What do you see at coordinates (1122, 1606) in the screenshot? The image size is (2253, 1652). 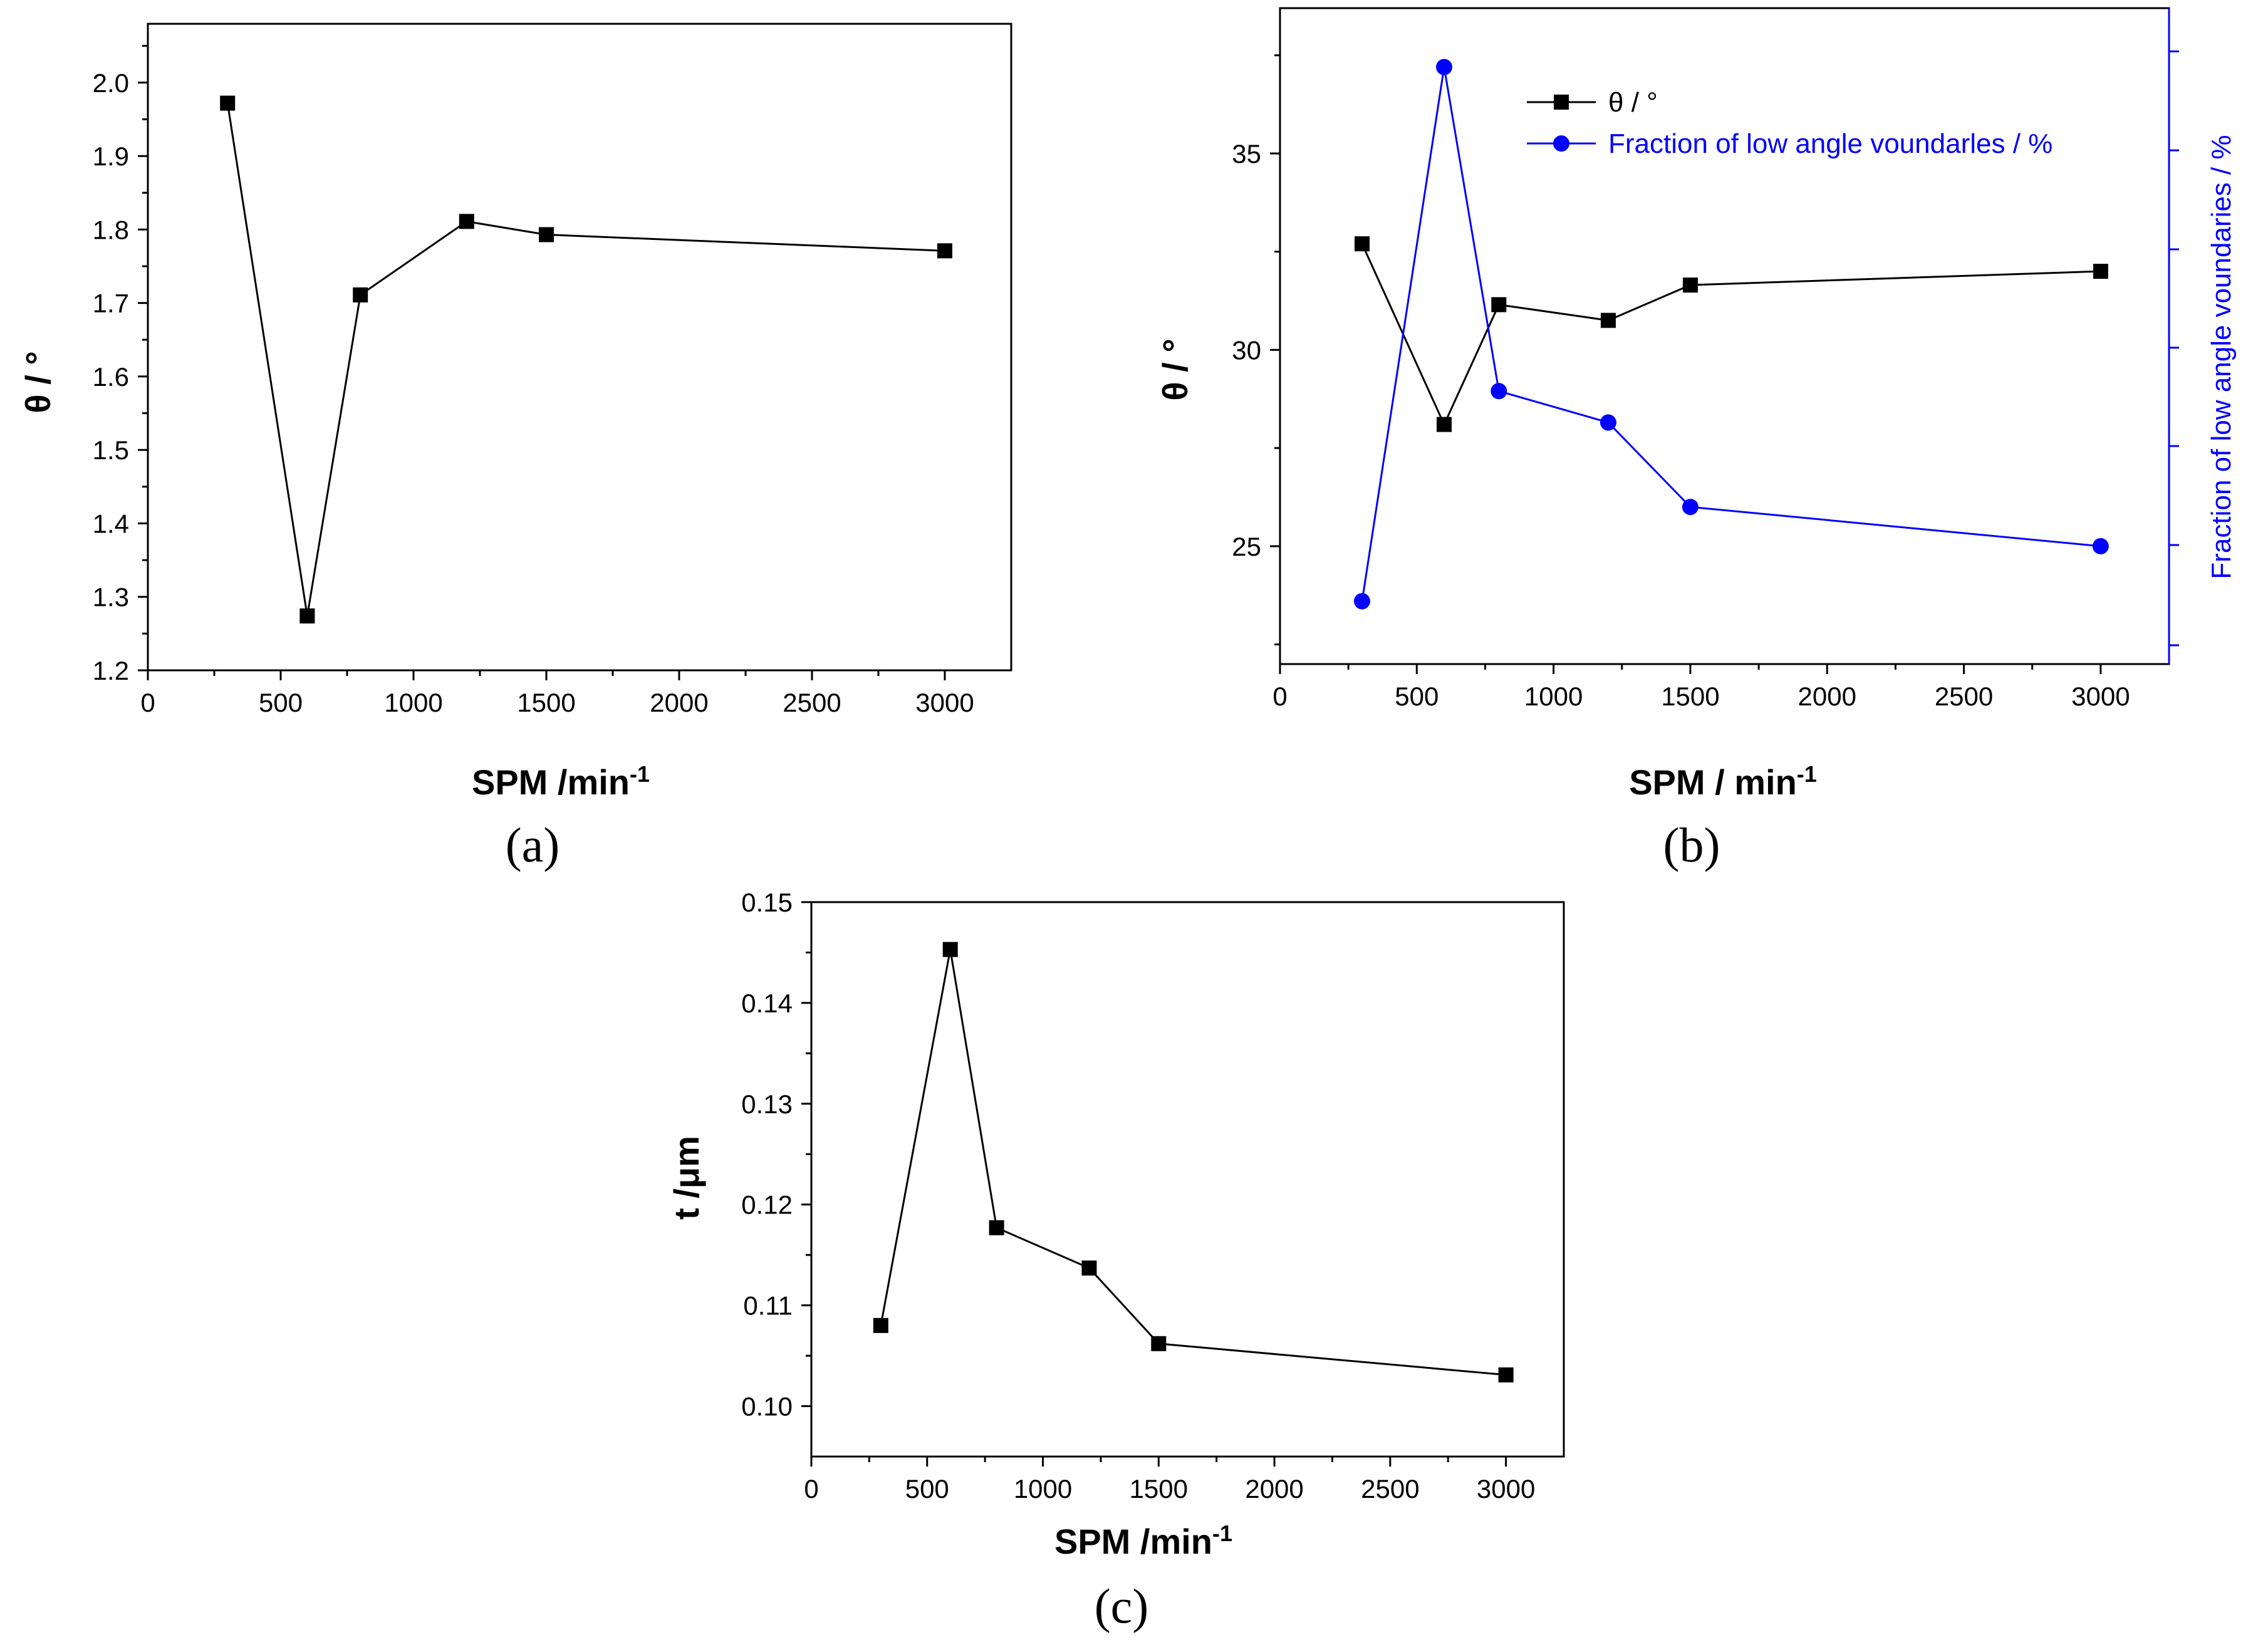 I see `panel-label: (c)` at bounding box center [1122, 1606].